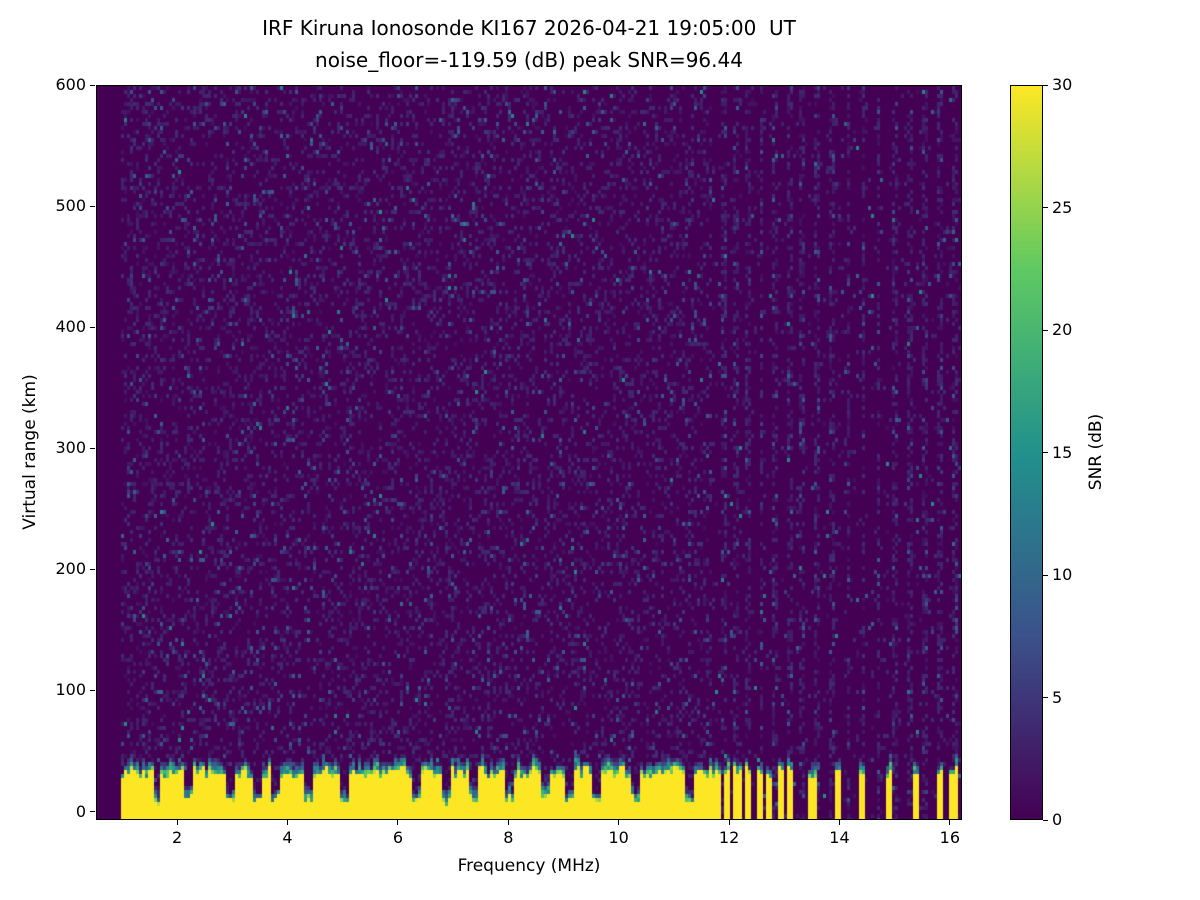  Describe the element at coordinates (1062, 329) in the screenshot. I see `colorbar-tick-label: 20` at that location.